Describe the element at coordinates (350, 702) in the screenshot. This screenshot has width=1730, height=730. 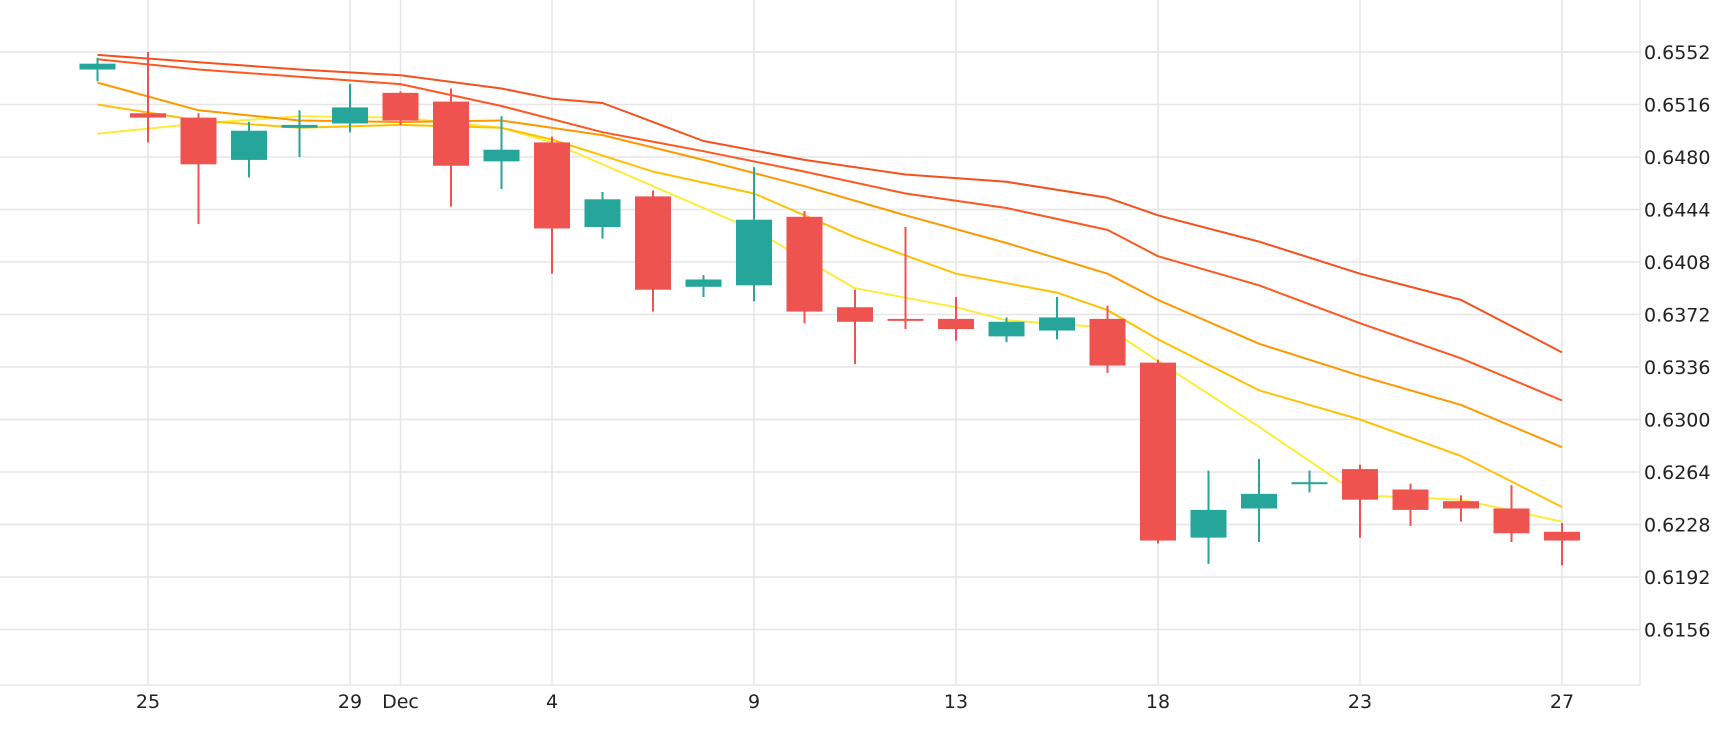
I see `x-tick-label: 29` at that location.